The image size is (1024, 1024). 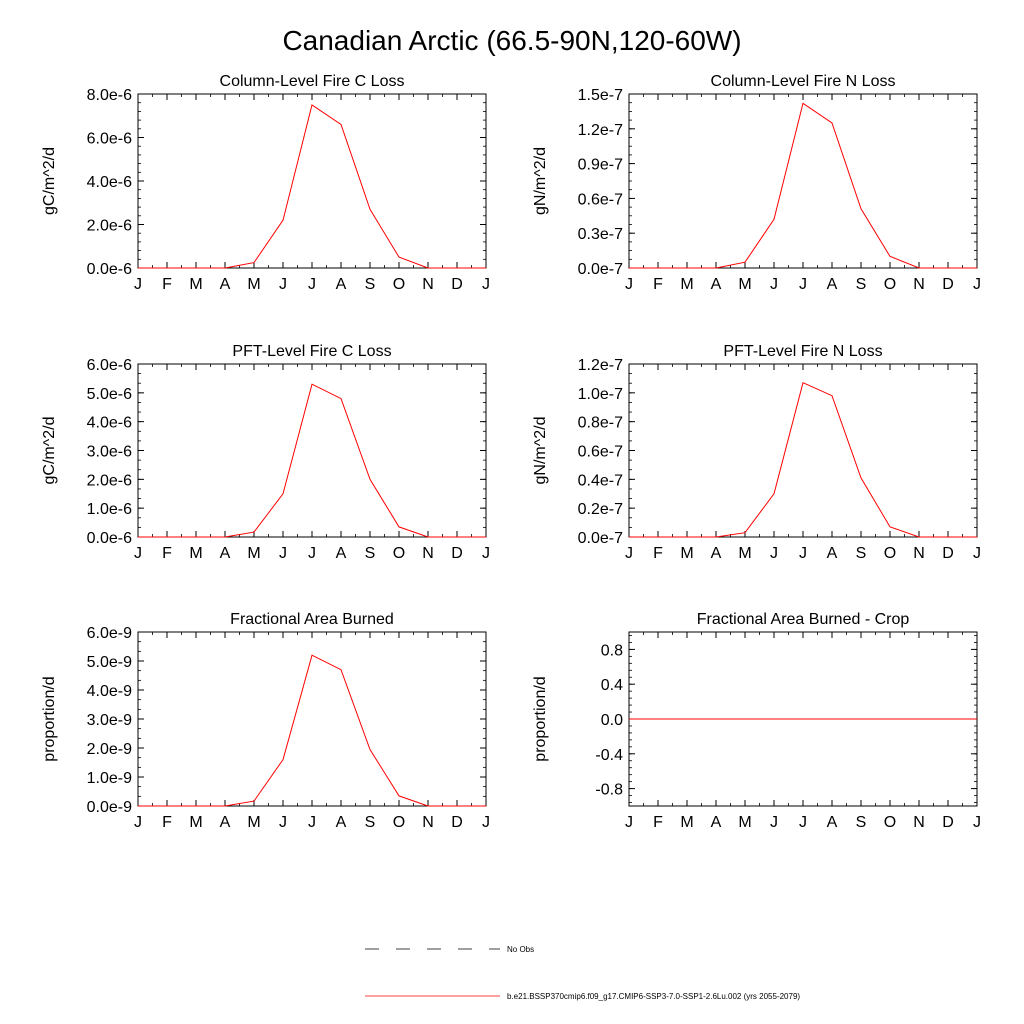 I want to click on y-tick-label: 0.6e-7, so click(x=600, y=452).